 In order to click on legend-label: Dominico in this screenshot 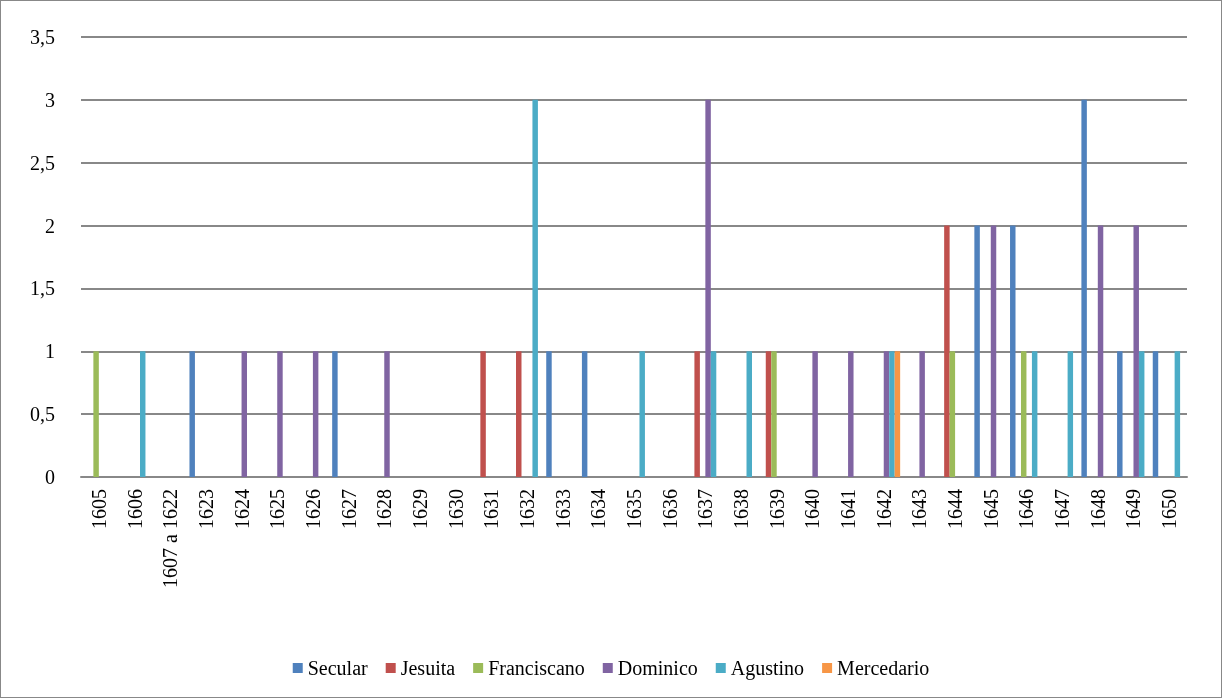, I will do `click(657, 668)`.